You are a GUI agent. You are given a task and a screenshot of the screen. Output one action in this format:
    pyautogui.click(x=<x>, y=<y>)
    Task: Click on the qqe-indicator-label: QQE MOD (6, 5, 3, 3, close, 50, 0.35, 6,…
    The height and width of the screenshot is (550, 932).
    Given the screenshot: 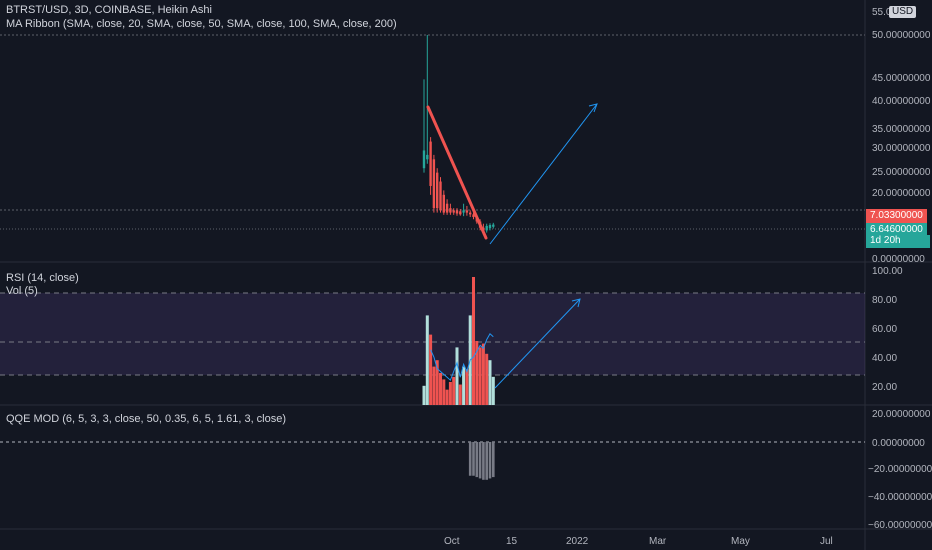 What is the action you would take?
    pyautogui.click(x=146, y=419)
    